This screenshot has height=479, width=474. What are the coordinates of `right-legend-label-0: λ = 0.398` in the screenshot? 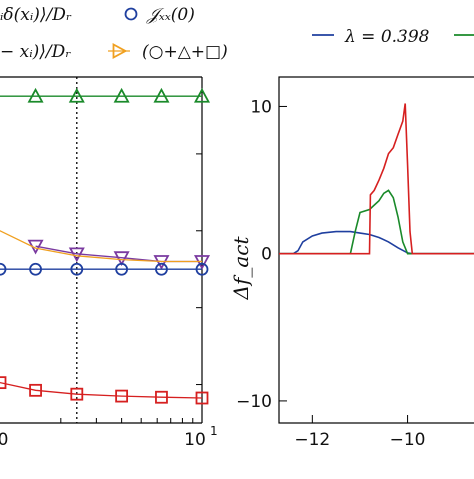 It's located at (387, 37).